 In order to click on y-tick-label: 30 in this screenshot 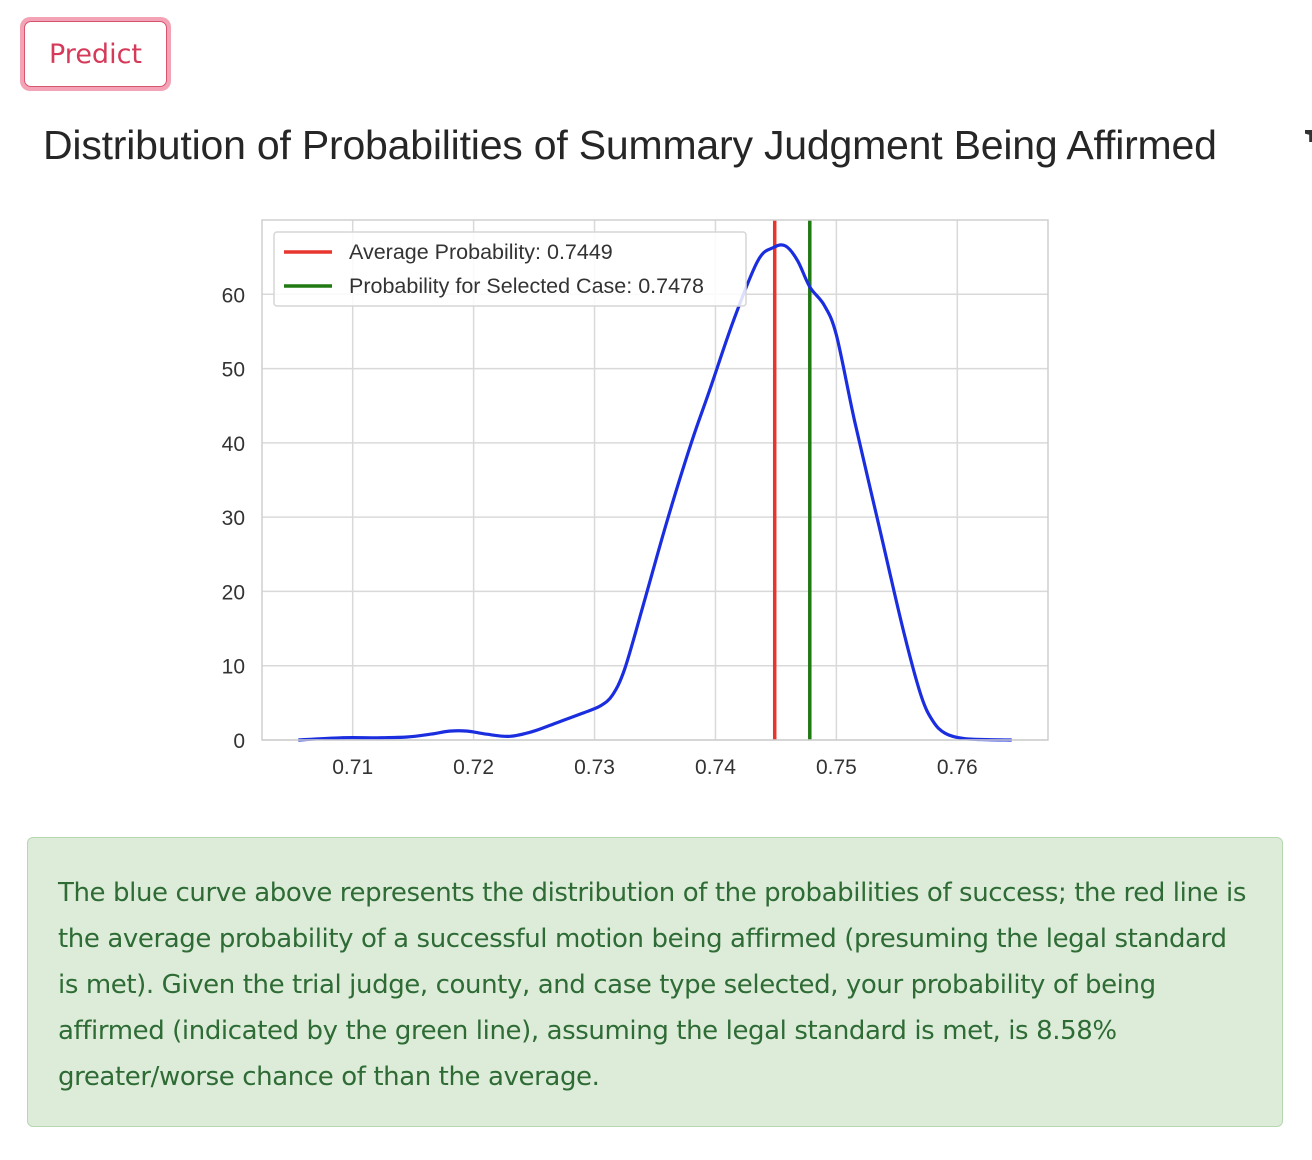, I will do `click(233, 518)`.